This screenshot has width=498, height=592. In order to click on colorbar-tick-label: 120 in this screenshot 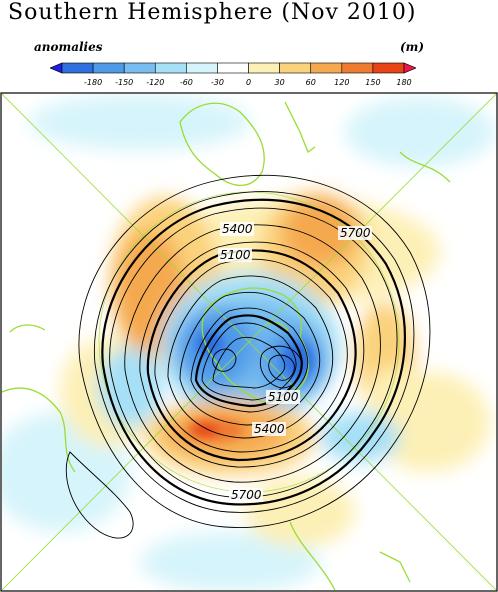, I will do `click(341, 82)`.